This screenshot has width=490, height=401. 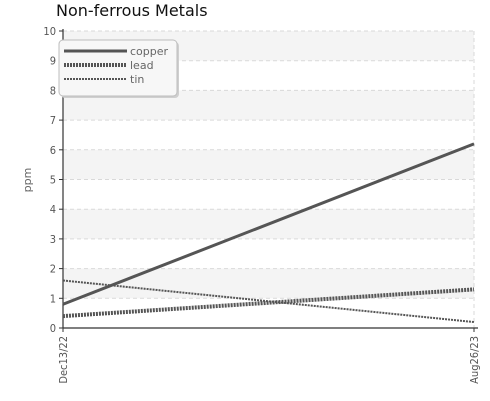 I want to click on legend-box, so click(x=118, y=68).